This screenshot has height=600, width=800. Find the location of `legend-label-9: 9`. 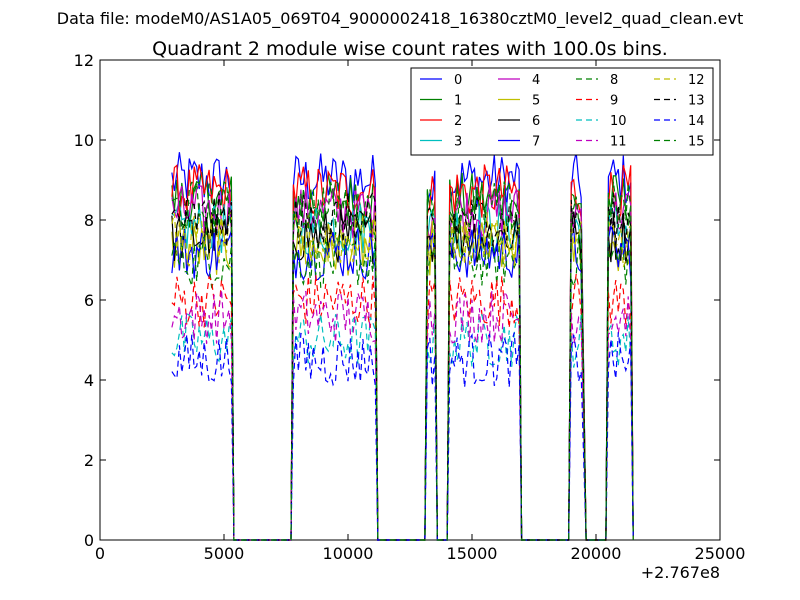

legend-label-9: 9 is located at coordinates (614, 101).